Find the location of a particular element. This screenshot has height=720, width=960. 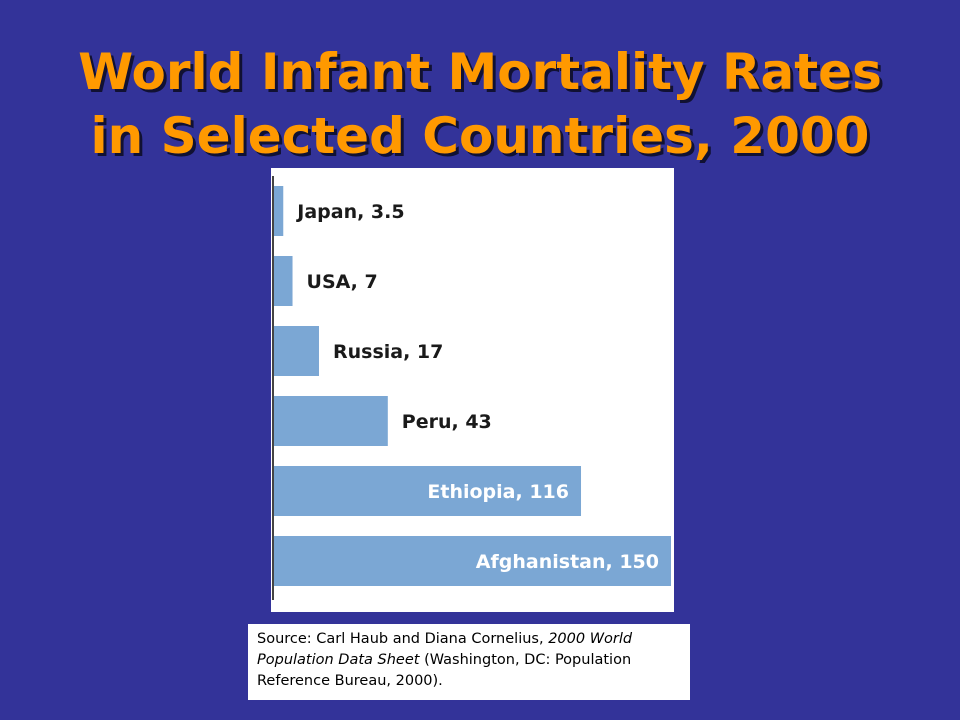

bar-usa is located at coordinates (283, 281).